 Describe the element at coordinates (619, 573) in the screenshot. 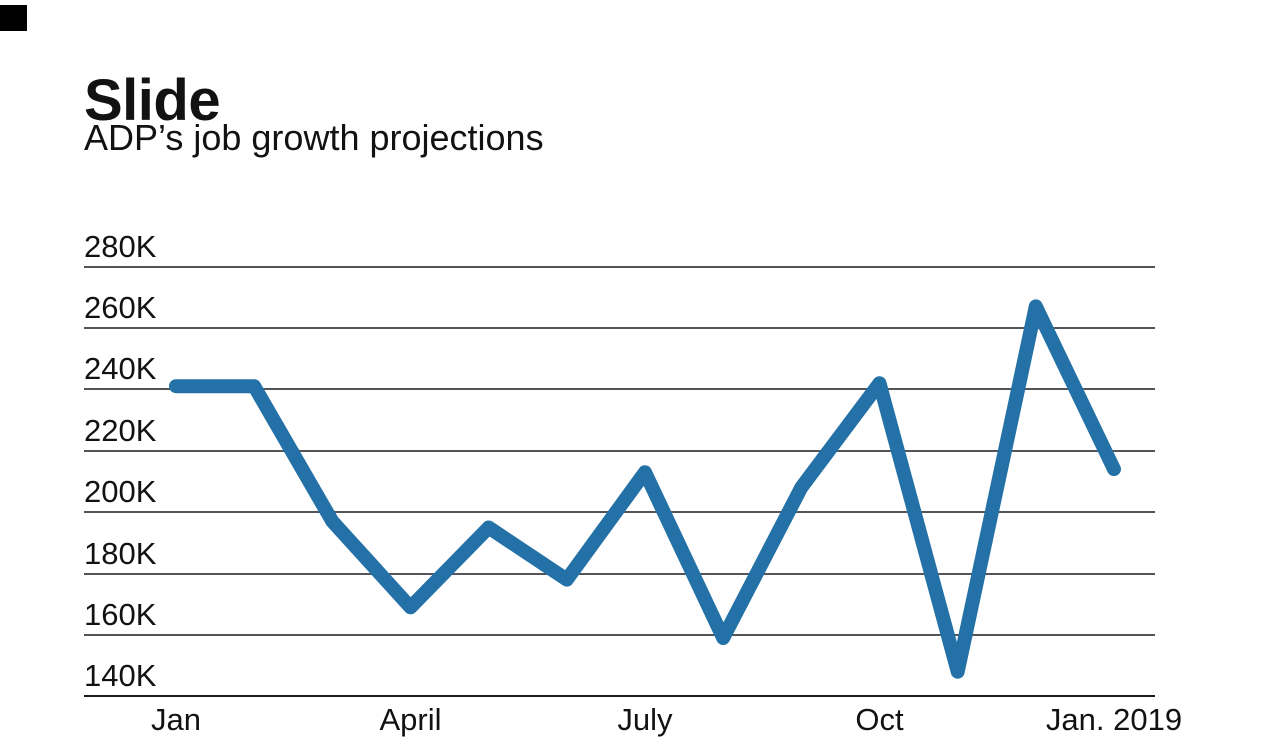

I see `gridline-180K` at that location.